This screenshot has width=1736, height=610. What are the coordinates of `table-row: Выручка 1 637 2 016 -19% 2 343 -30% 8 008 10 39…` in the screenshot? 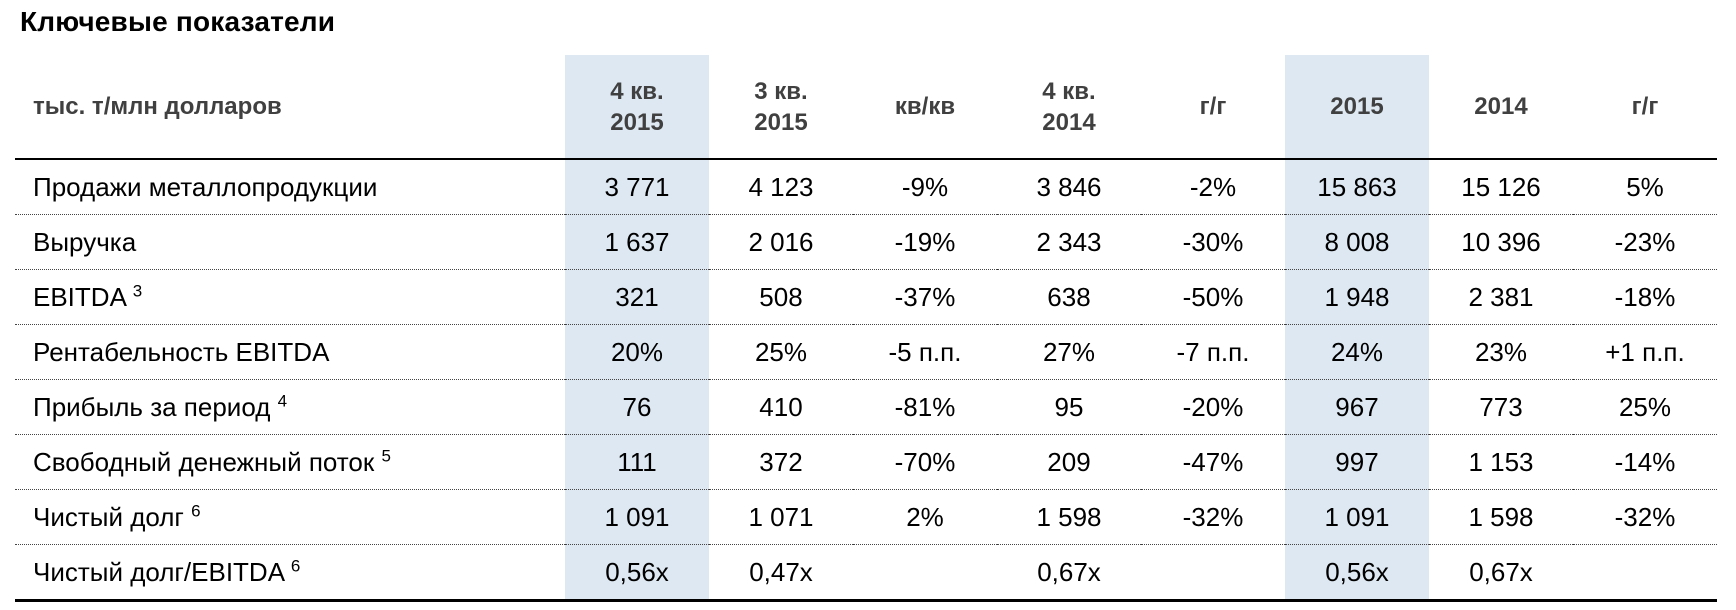 It's located at (866, 242).